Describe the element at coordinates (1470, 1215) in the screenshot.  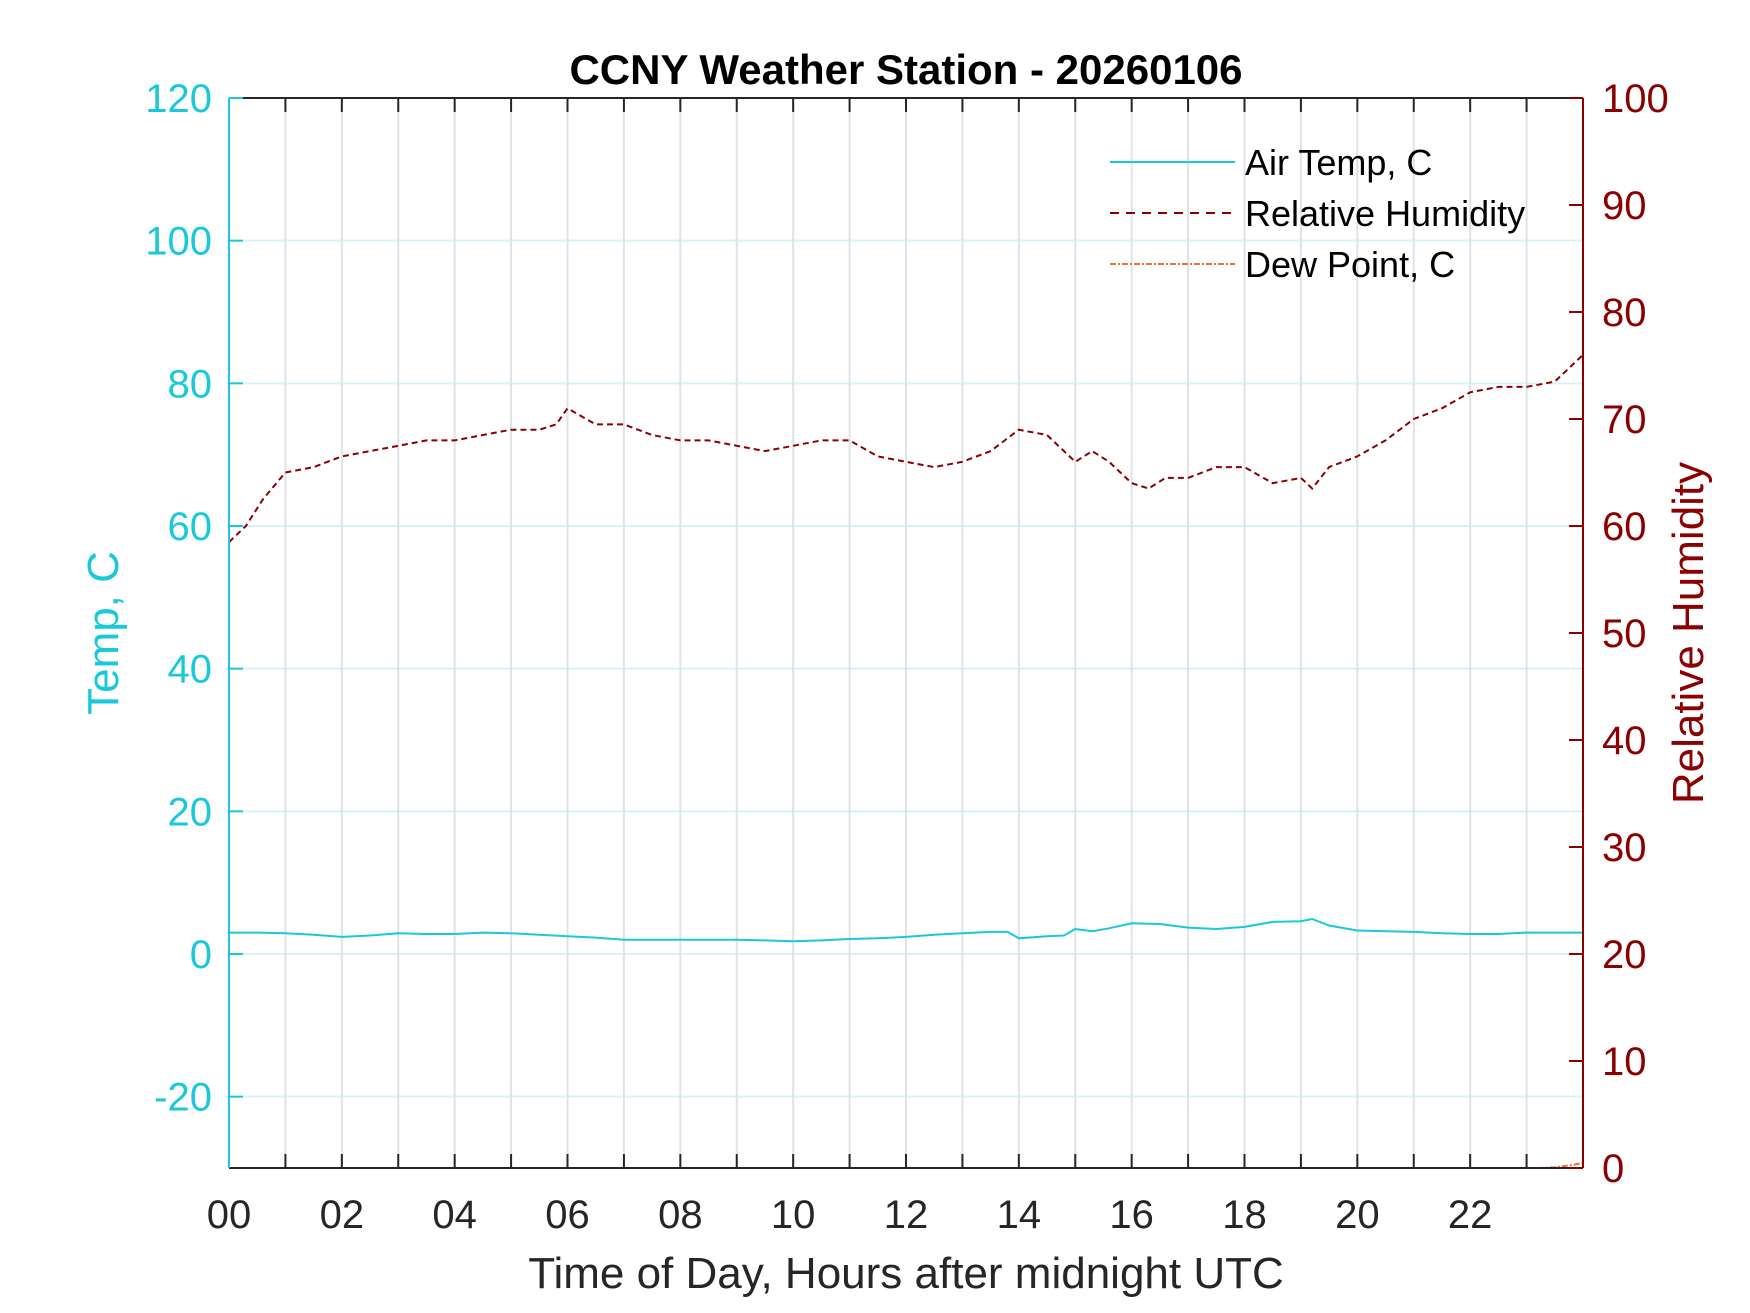
I see `x-tick-label: 22` at that location.